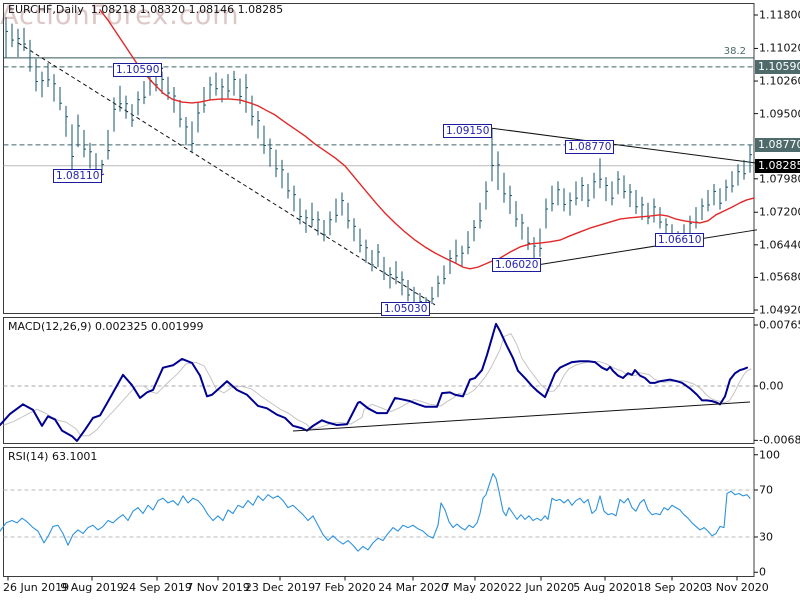  What do you see at coordinates (777, 144) in the screenshot?
I see `price-axis-highlight-1.08770: 1.08770` at bounding box center [777, 144].